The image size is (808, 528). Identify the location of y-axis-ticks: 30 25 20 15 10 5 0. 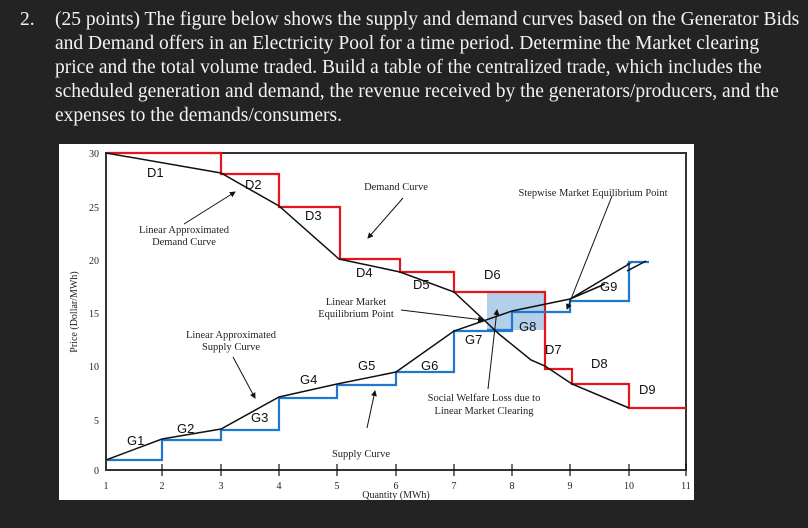
(94, 313).